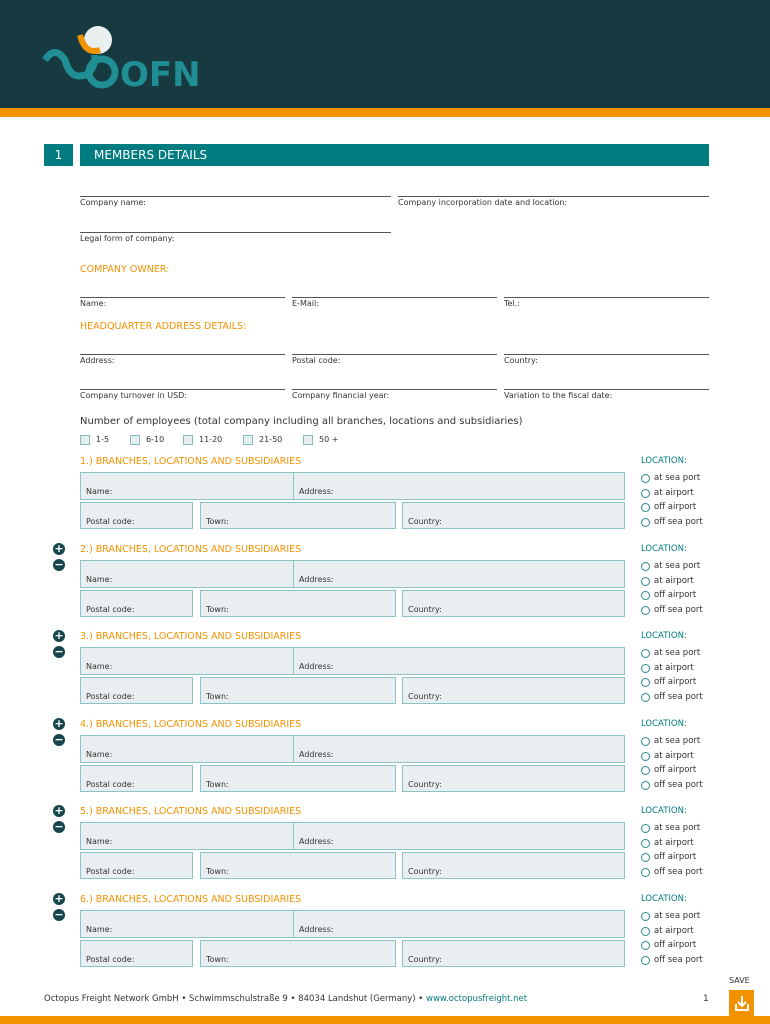 This screenshot has width=770, height=1024. What do you see at coordinates (394, 389) in the screenshot?
I see `fiscal-year-field` at bounding box center [394, 389].